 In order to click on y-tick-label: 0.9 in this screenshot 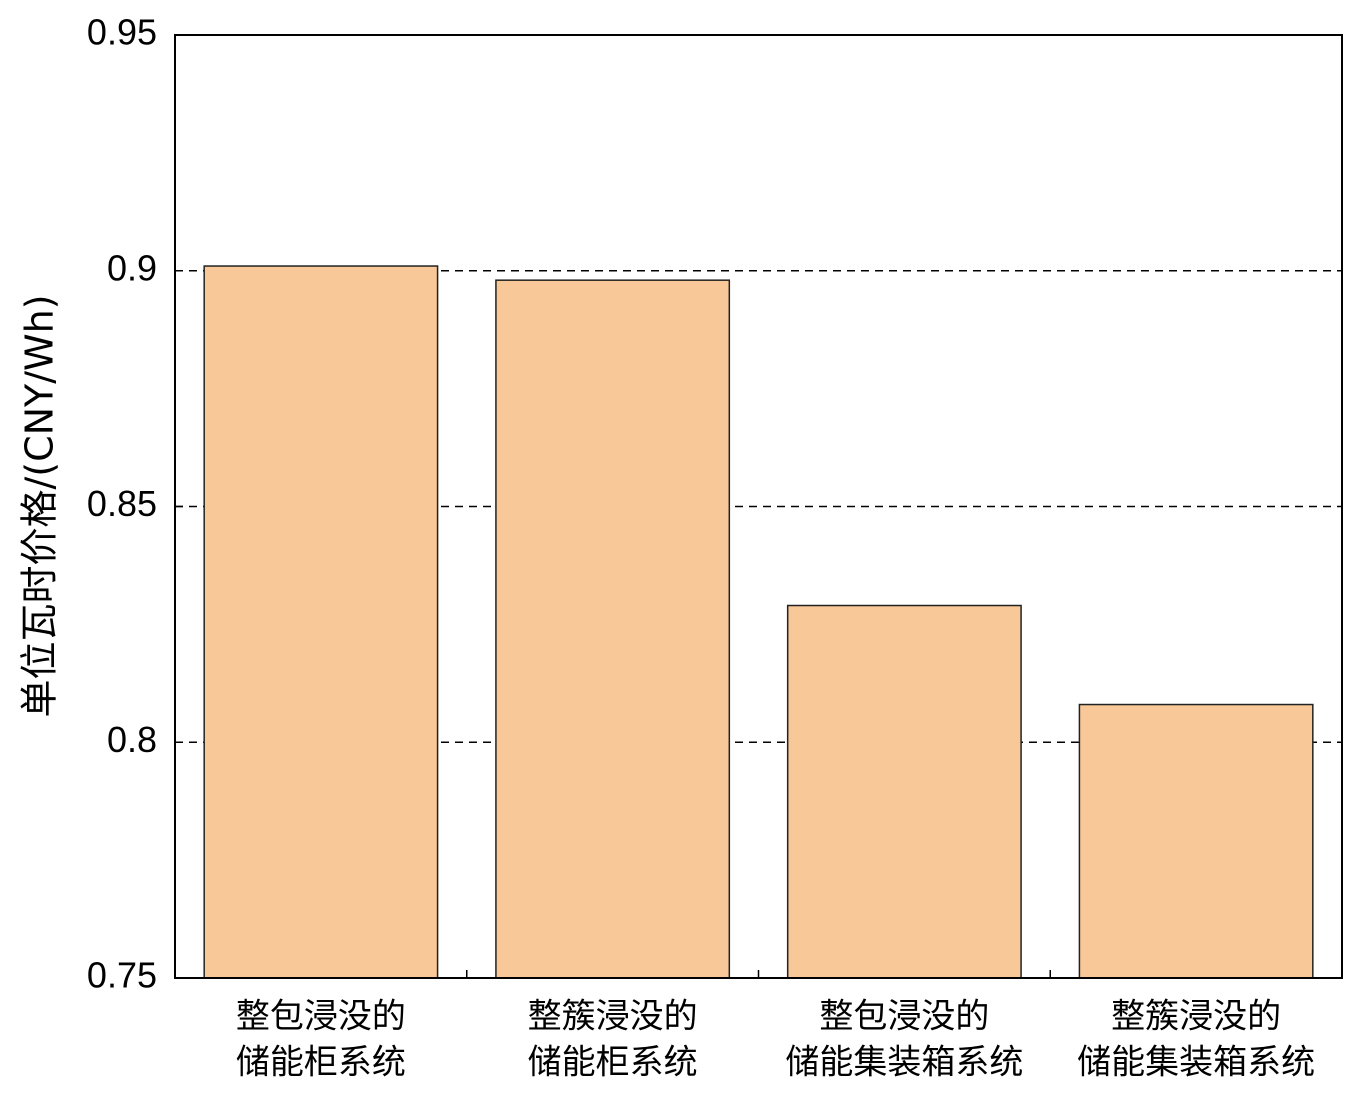, I will do `click(132, 267)`.